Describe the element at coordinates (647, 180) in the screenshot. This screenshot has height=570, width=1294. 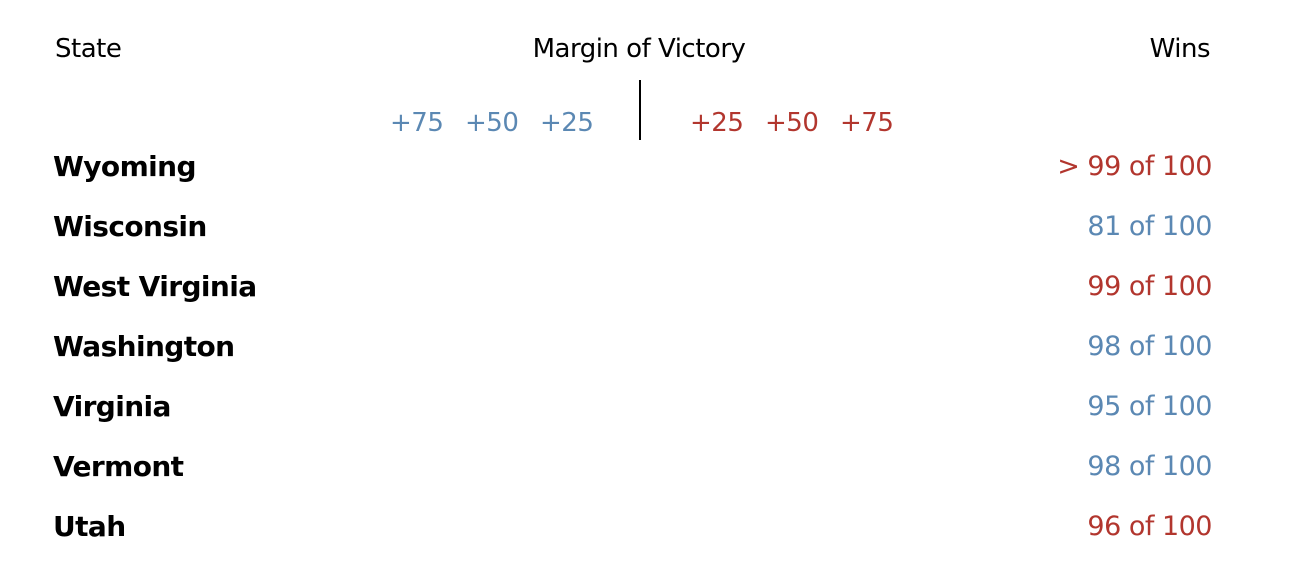
I see `table-row: Wyoming > 99 of 100` at that location.